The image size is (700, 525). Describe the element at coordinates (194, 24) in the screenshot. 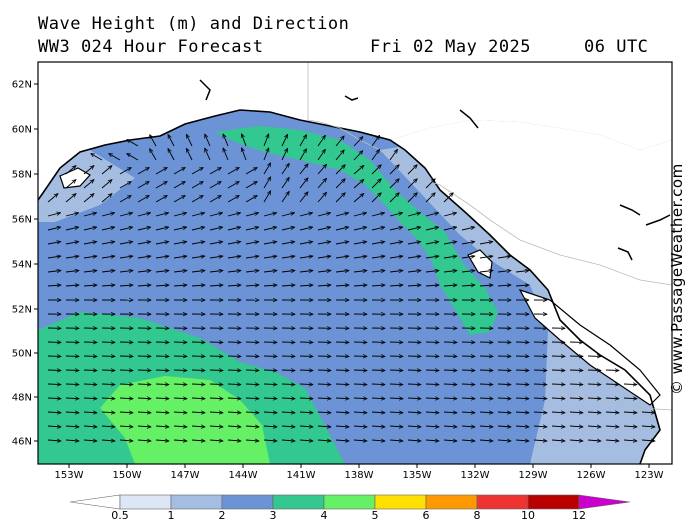

I see `map-title: Wave Height (m) and Direction` at that location.